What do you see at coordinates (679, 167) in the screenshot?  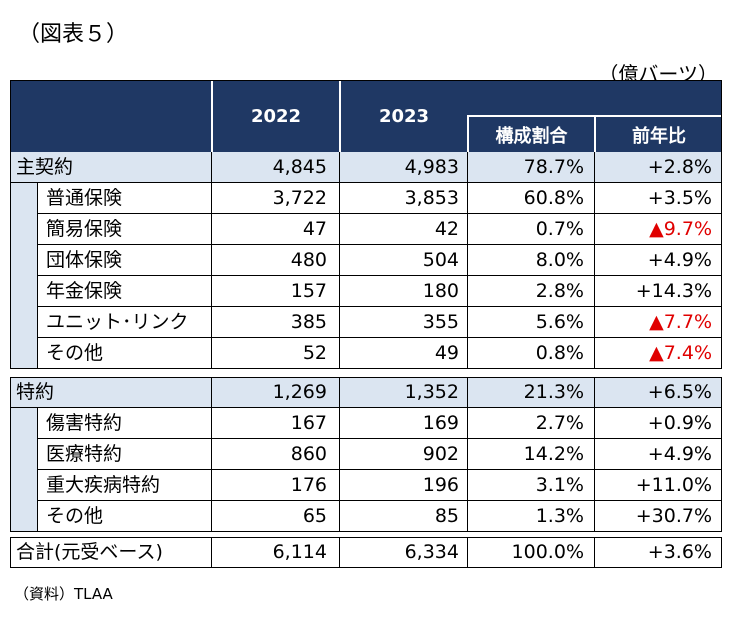 I see `value-yoy: +2.8%` at bounding box center [679, 167].